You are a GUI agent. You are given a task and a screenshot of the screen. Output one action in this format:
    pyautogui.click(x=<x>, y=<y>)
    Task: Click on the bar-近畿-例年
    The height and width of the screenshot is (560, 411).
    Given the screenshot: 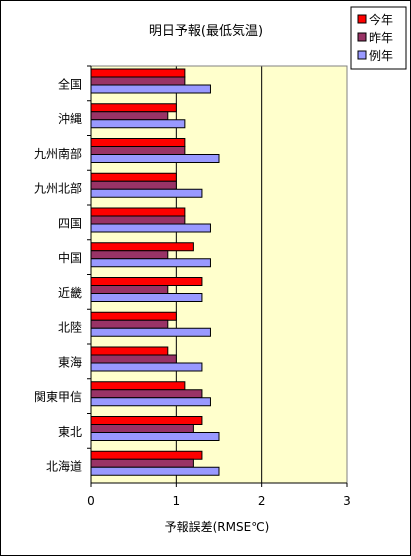 What is the action you would take?
    pyautogui.click(x=146, y=297)
    